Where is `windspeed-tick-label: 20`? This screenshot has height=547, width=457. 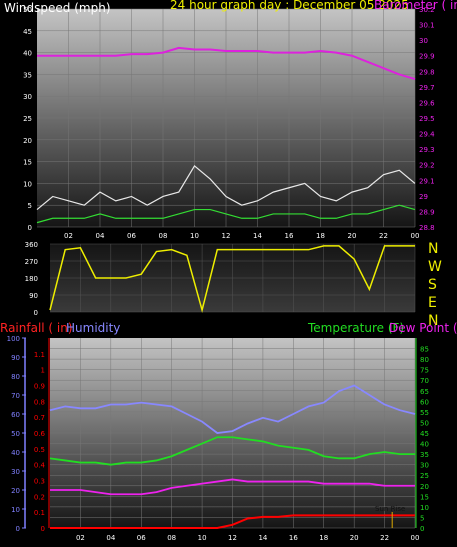 windspeed-tick-label: 20 is located at coordinates (27, 141).